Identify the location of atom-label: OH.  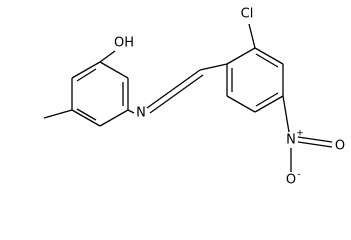
(124, 43).